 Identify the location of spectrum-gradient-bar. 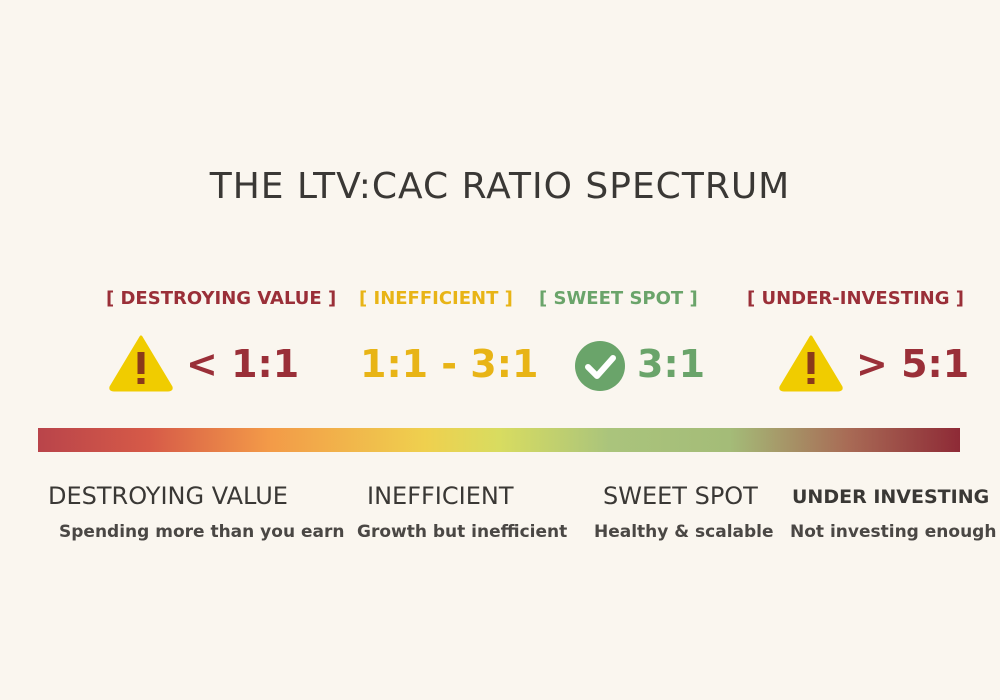
(499, 440).